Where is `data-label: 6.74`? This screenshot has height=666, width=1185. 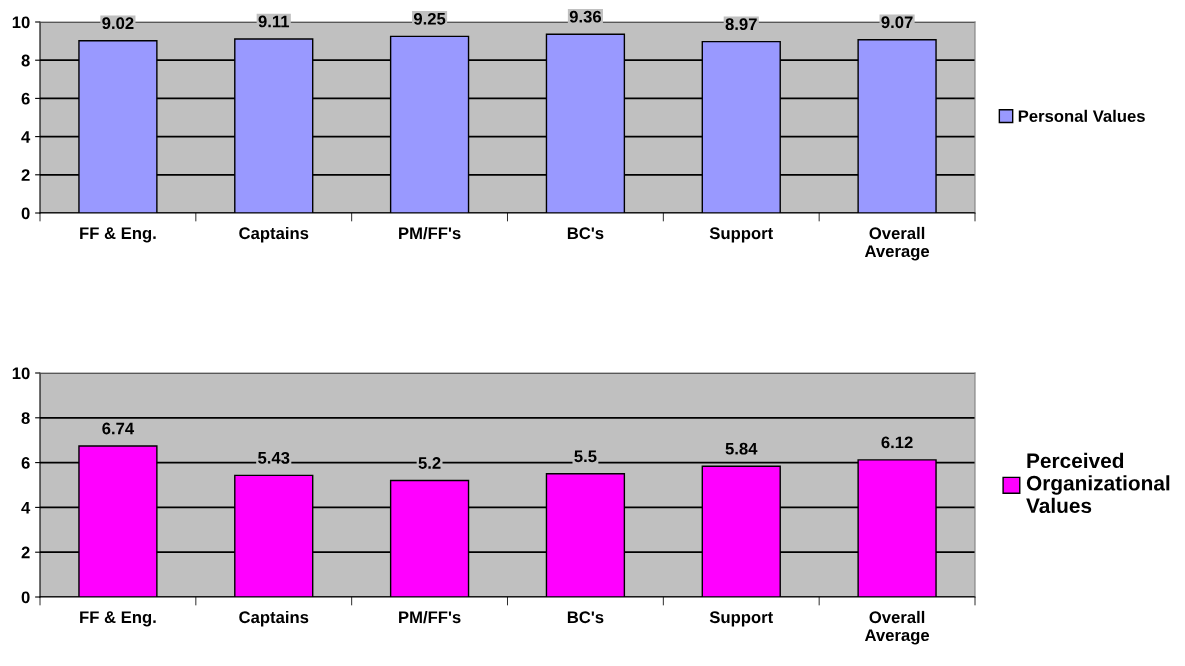
data-label: 6.74 is located at coordinates (118, 428).